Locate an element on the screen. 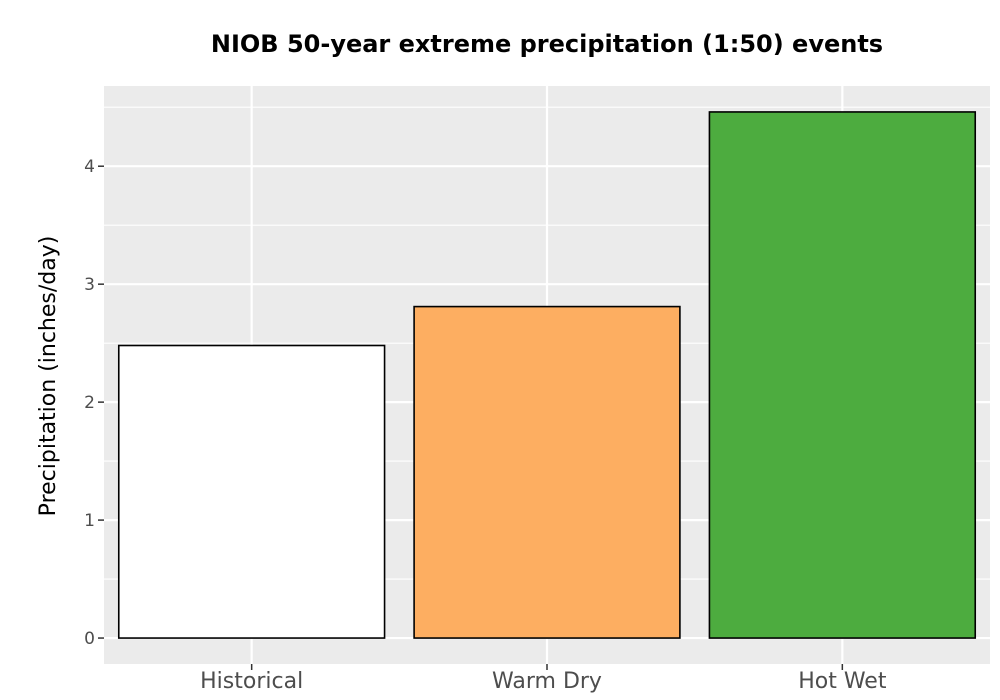 The height and width of the screenshot is (700, 1000). y-axis-label: Precipitation (inches/day) is located at coordinates (48, 376).